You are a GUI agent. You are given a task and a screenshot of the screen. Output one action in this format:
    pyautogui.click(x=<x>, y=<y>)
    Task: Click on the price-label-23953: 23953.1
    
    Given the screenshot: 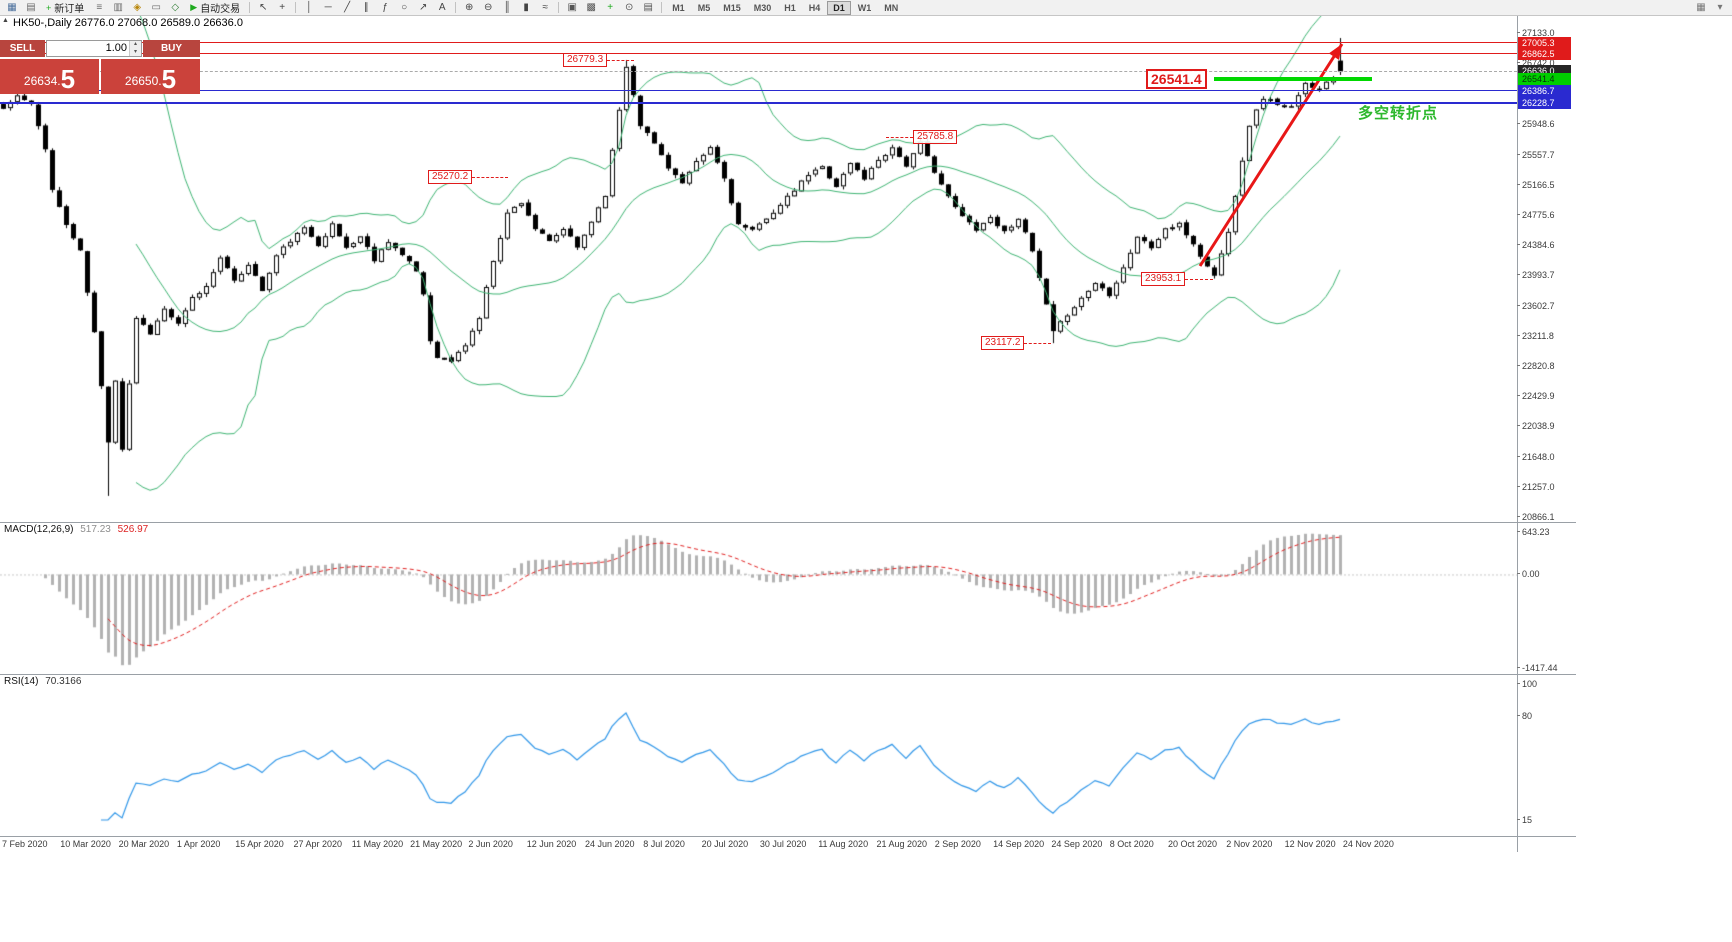 What is the action you would take?
    pyautogui.click(x=1163, y=278)
    